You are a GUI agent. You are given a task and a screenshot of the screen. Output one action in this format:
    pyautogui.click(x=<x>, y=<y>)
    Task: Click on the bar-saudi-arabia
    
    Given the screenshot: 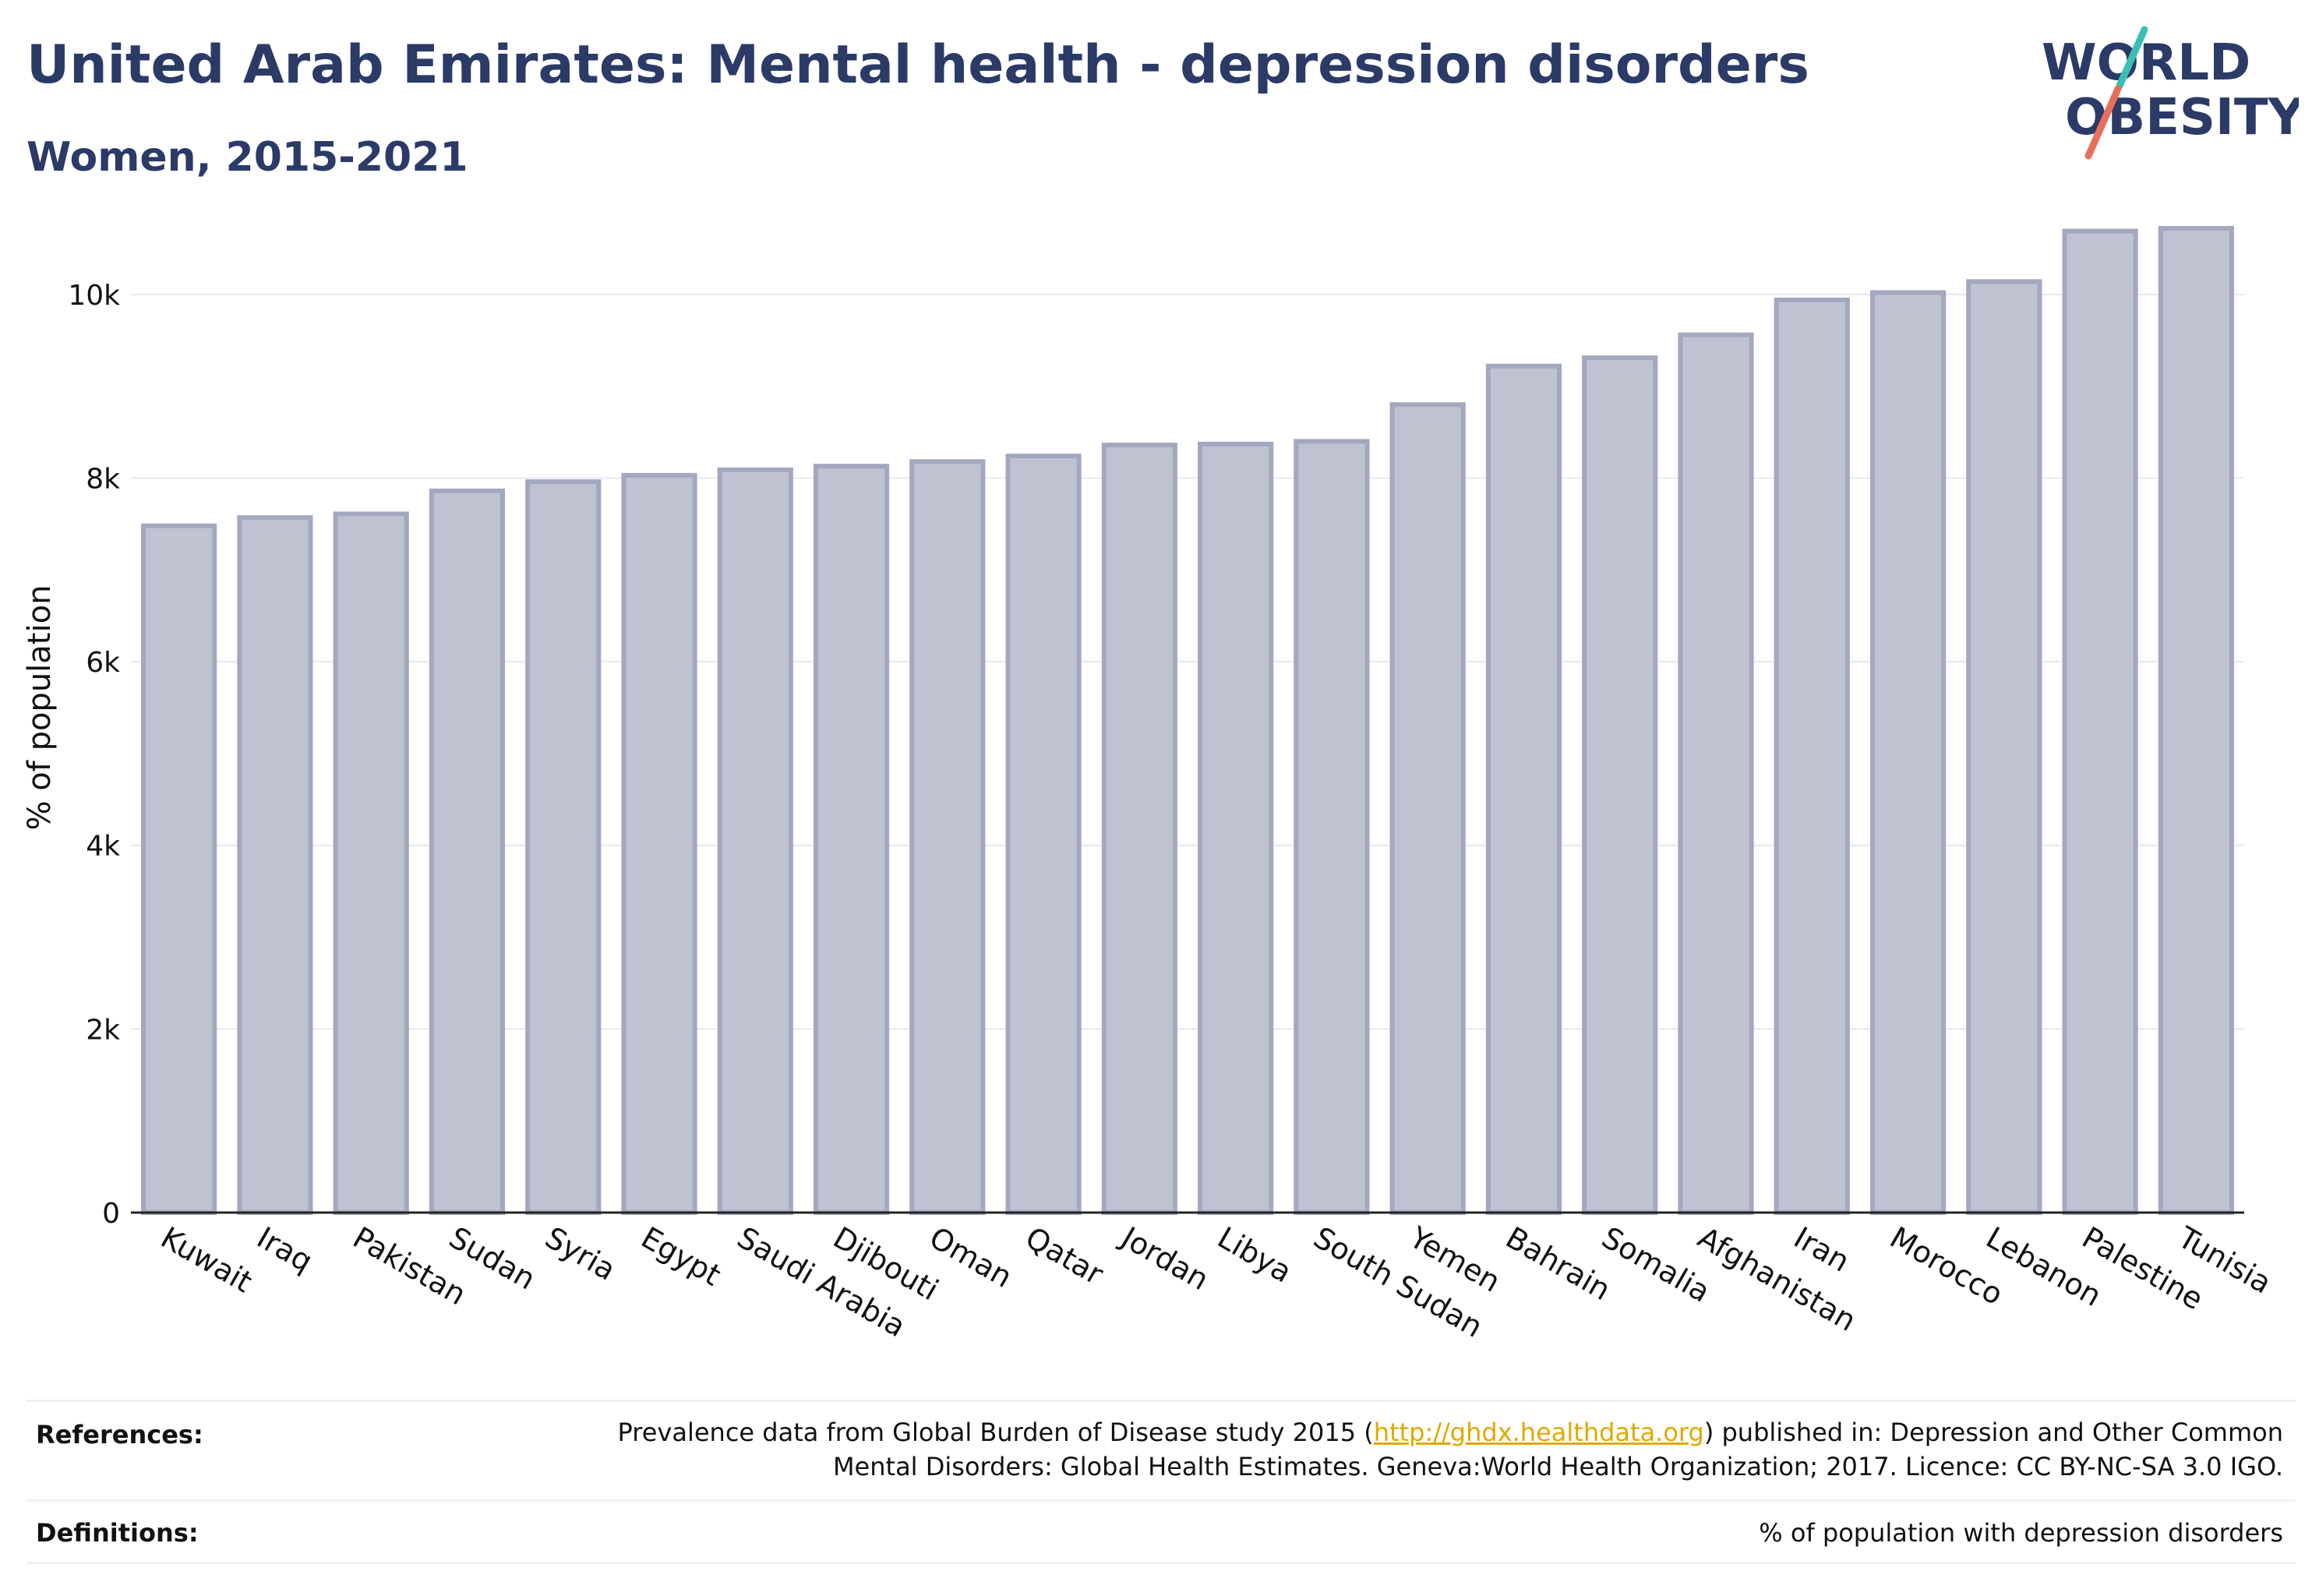 What is the action you would take?
    pyautogui.click(x=755, y=841)
    